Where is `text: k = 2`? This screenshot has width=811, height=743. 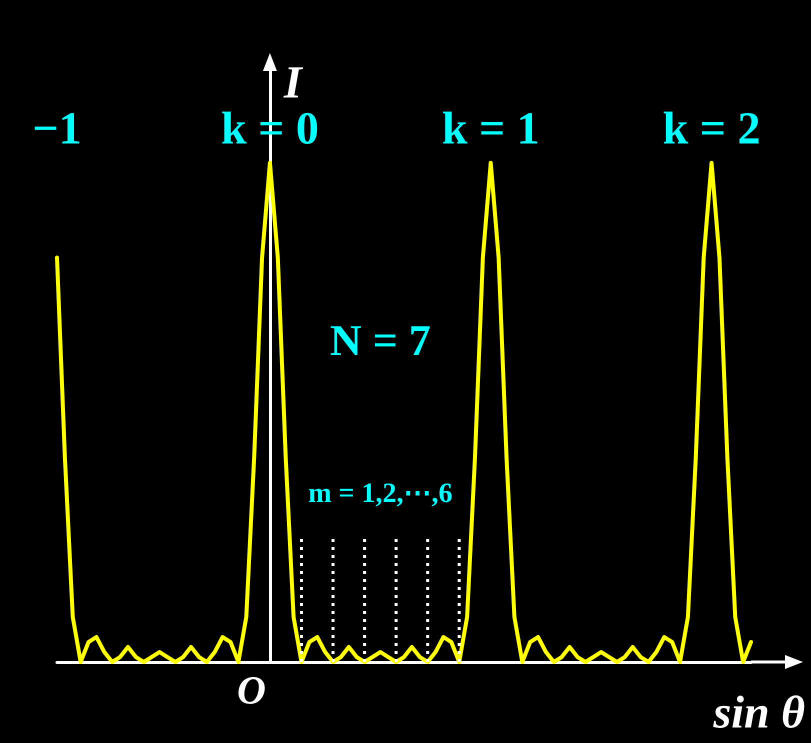
text: k = 2 is located at coordinates (711, 128).